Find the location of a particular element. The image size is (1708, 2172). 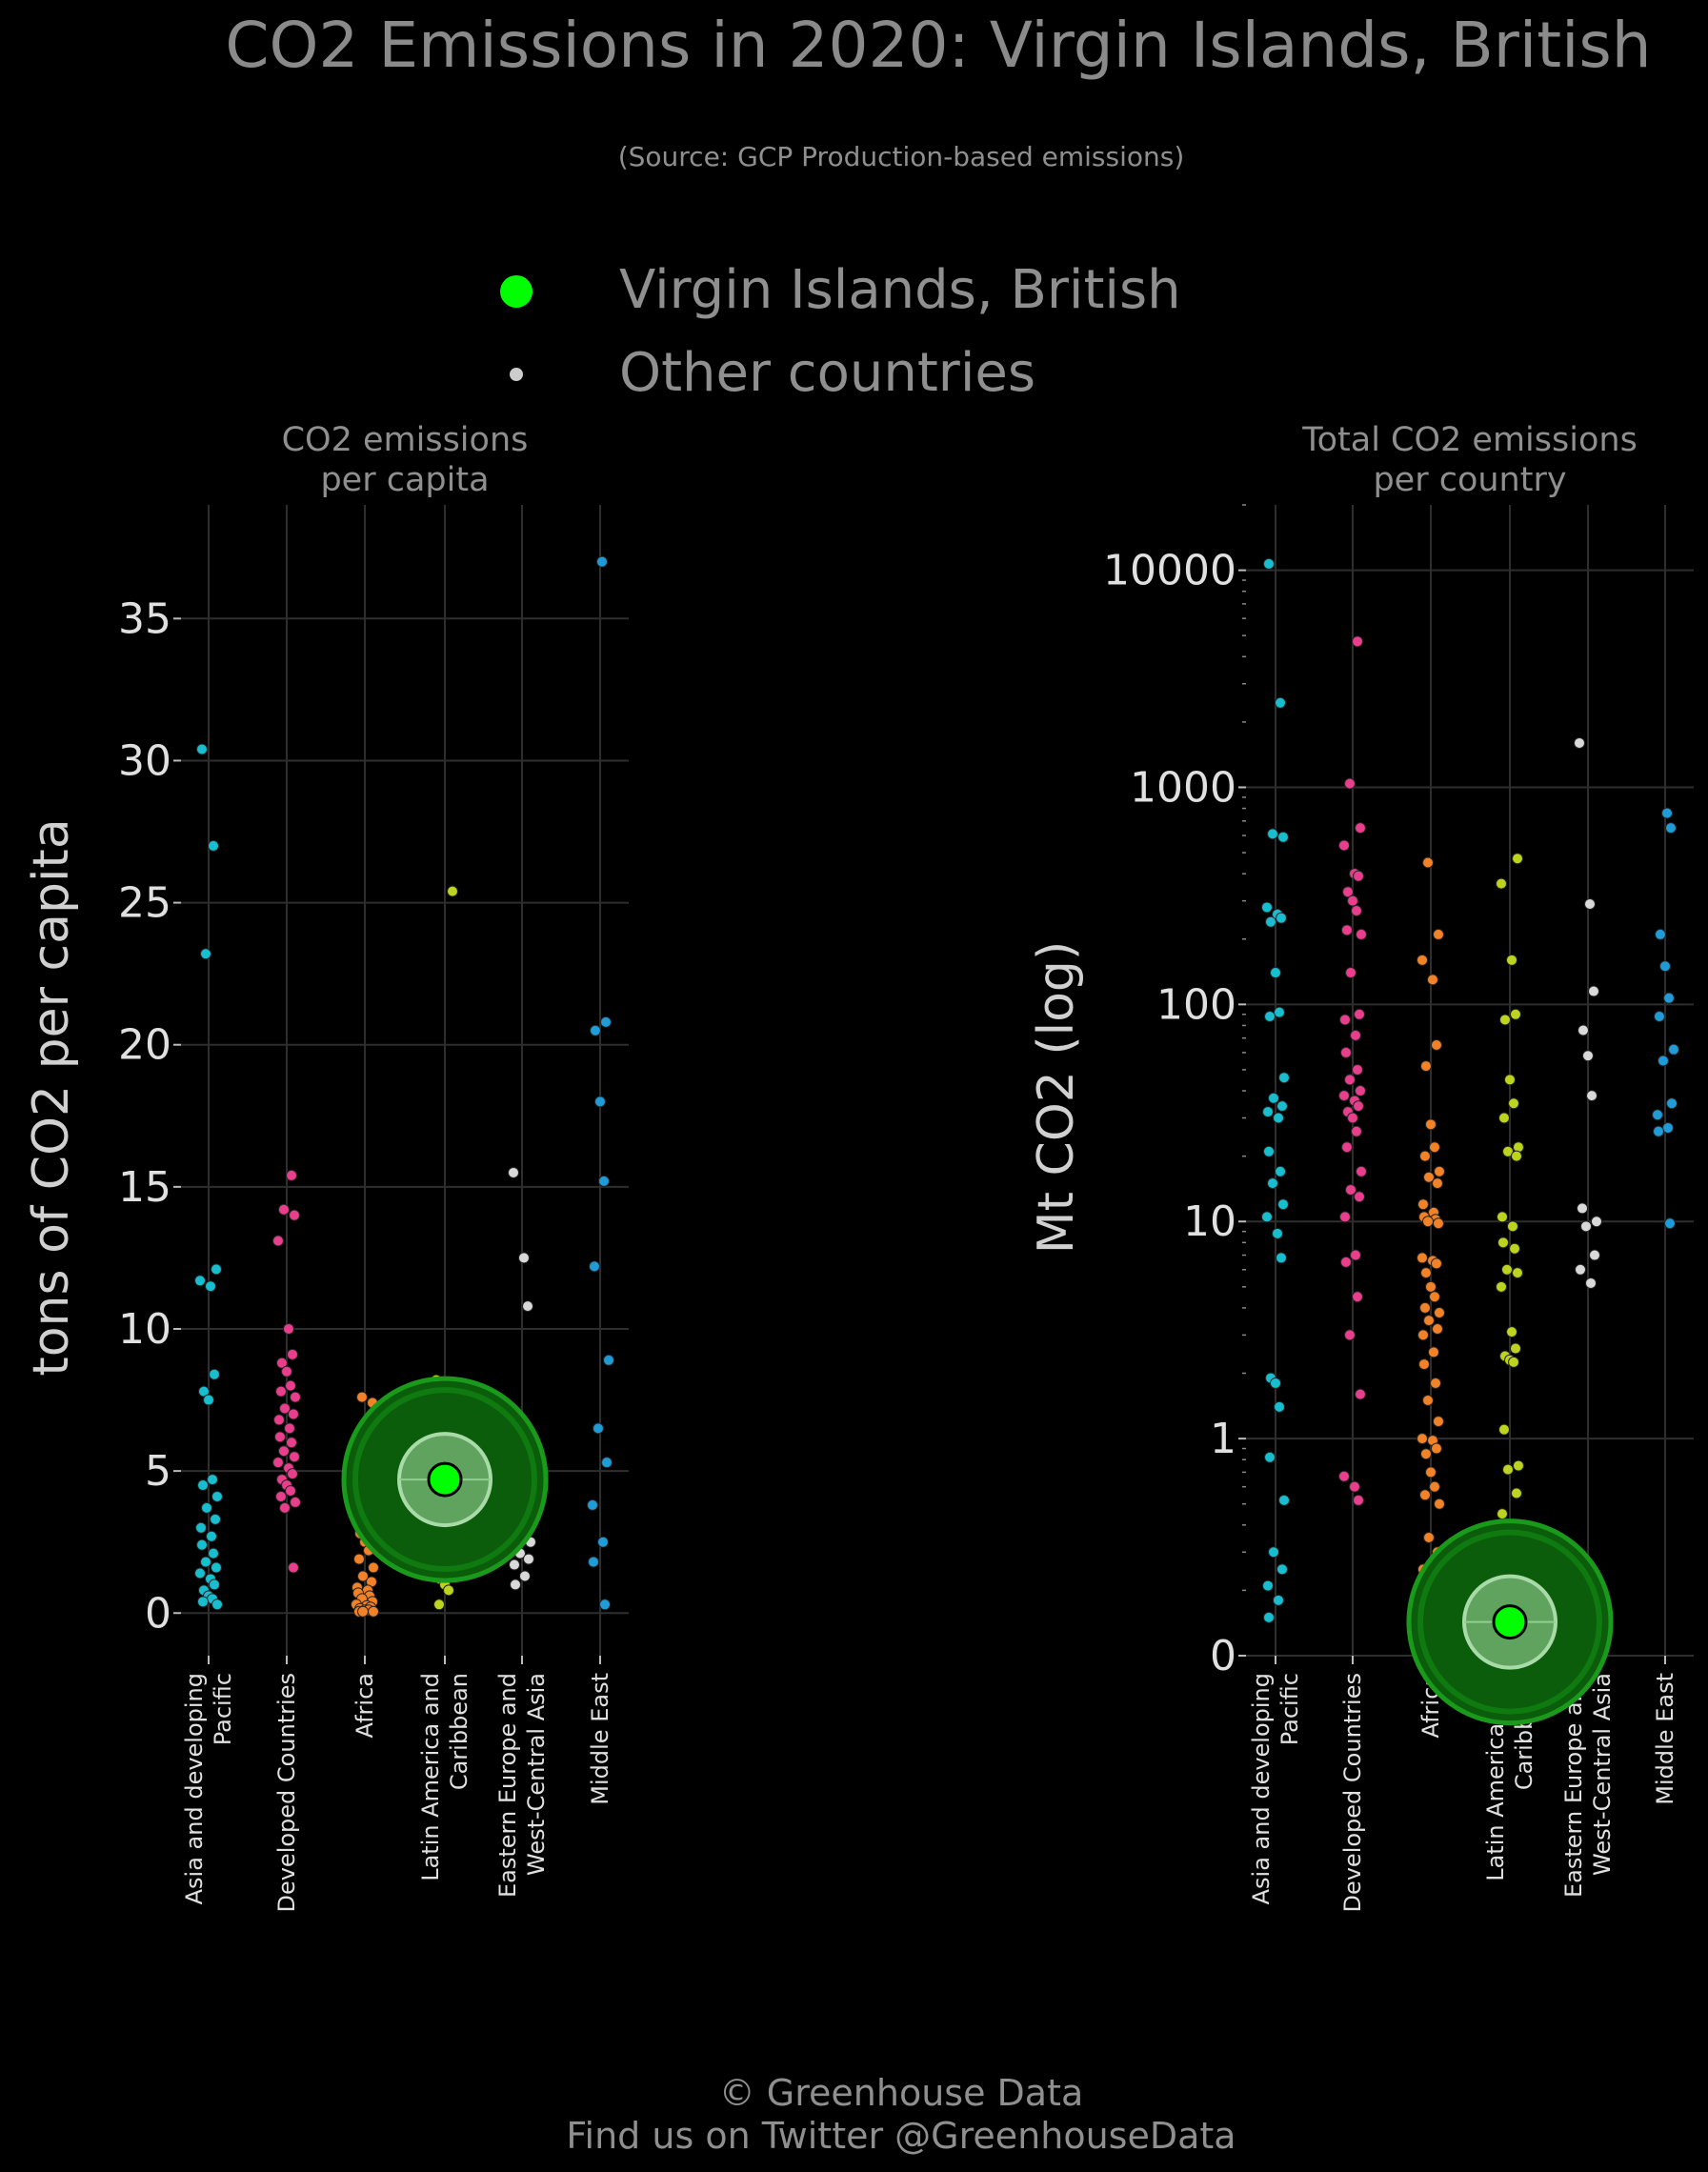

panel-title-line: CO2 emissions is located at coordinates (406, 440).